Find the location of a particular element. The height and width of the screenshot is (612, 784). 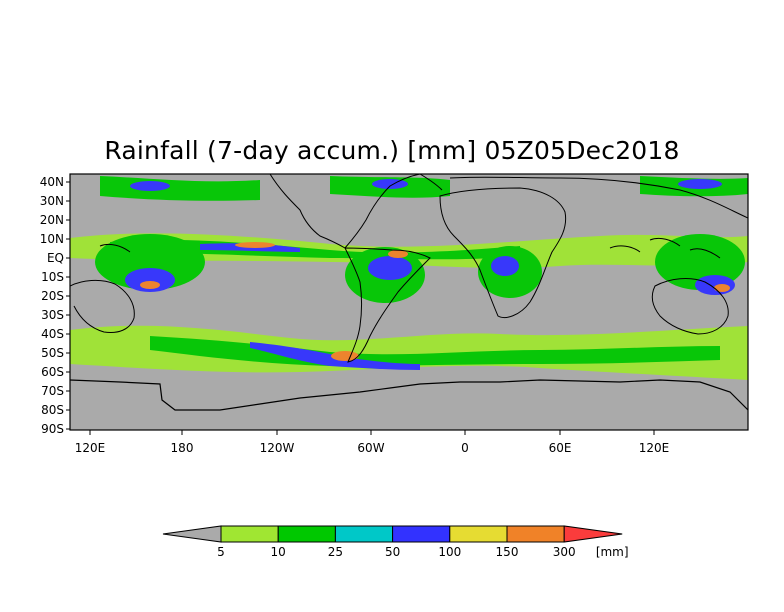

greenland-coastline is located at coordinates (431, 182).